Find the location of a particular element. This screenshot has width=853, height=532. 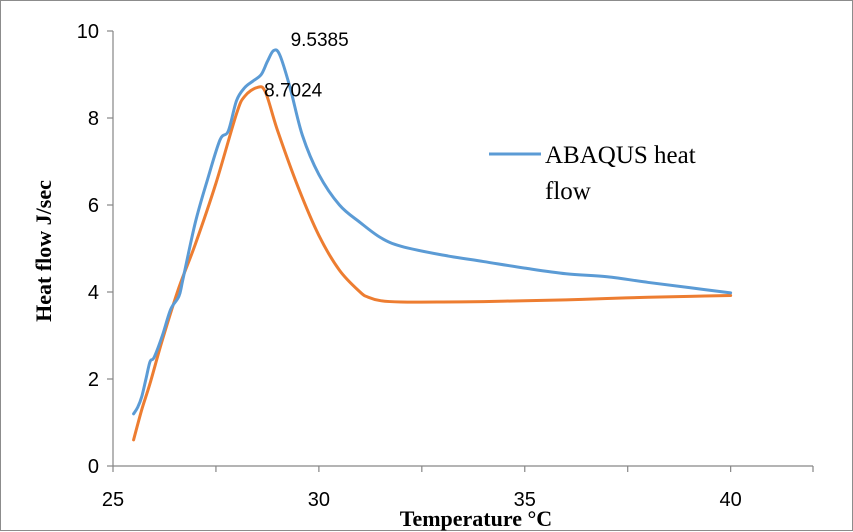

legend-label: ABAQUS heat flow is located at coordinates (620, 173).